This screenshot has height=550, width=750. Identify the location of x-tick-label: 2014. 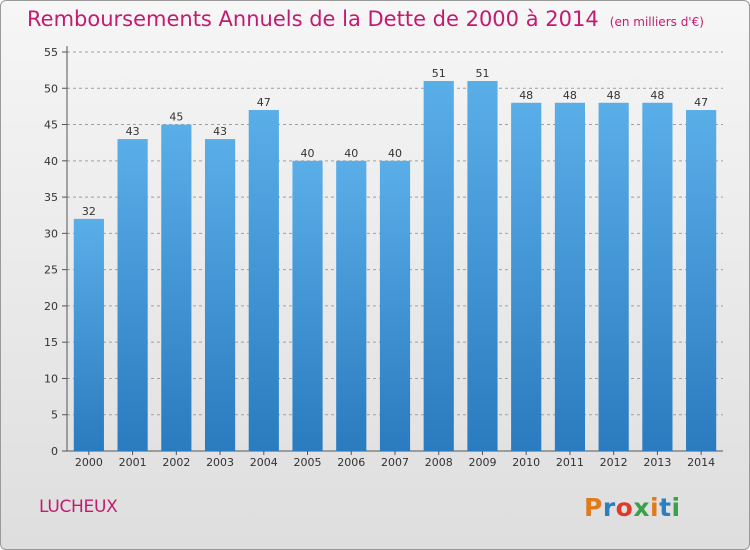
(701, 462).